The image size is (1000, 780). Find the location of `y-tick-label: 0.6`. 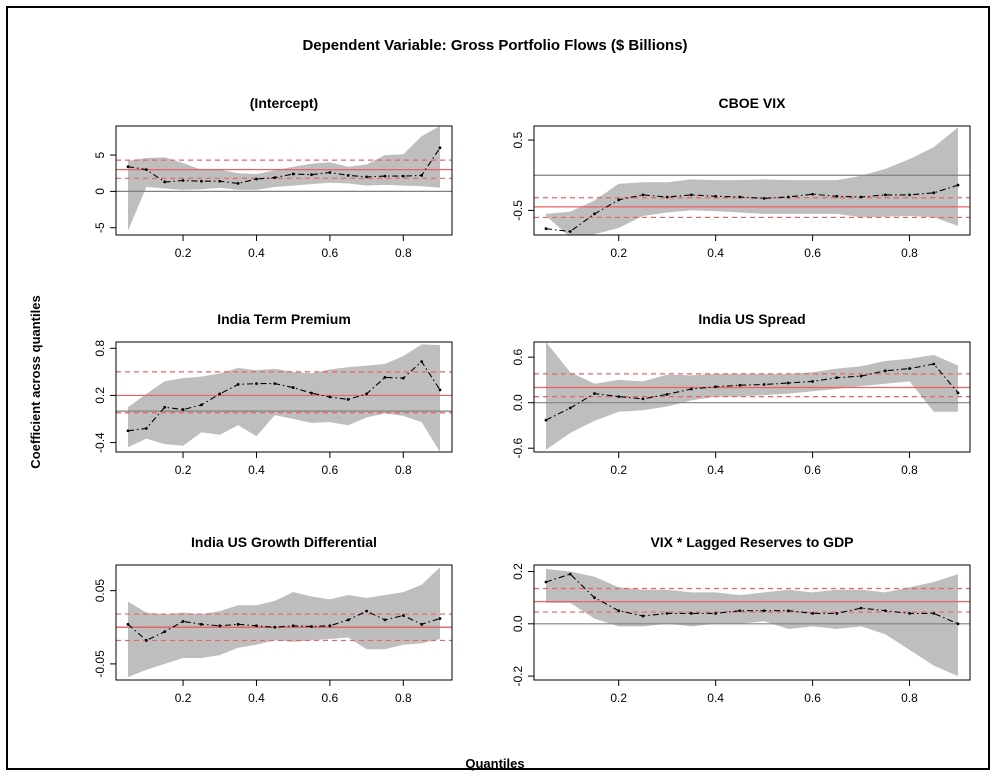

y-tick-label: 0.6 is located at coordinates (518, 357).